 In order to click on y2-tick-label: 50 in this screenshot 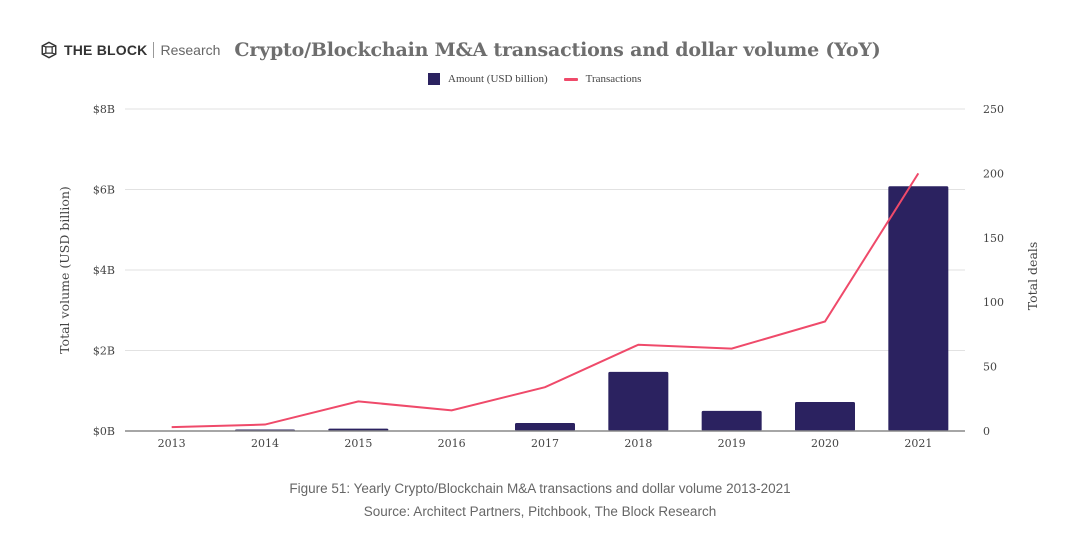, I will do `click(990, 367)`.